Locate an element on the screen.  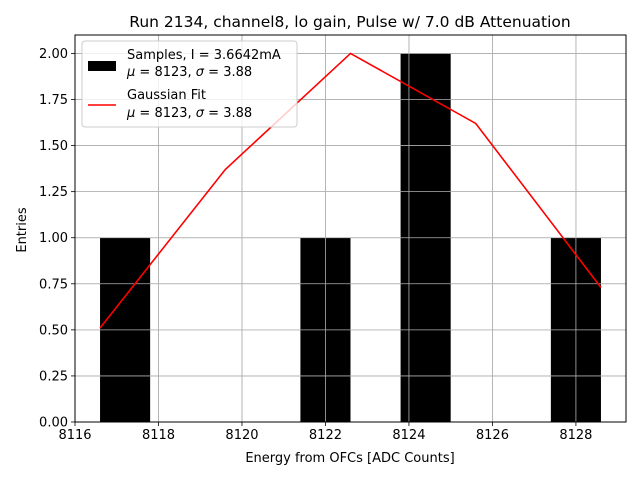
y-axis: 0.00 0.25 0.50 0.75 1.00 1.25 1.50 1.75 2.00 is located at coordinates (57, 239).